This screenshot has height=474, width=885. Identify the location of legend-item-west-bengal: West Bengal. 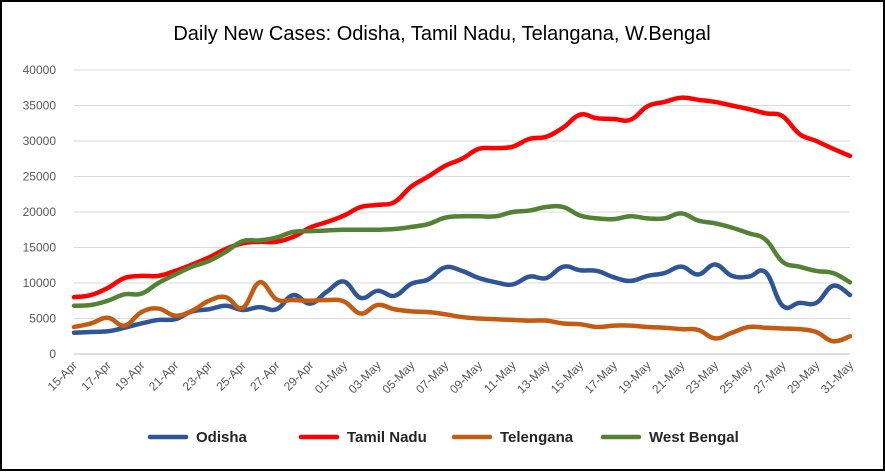
(669, 437).